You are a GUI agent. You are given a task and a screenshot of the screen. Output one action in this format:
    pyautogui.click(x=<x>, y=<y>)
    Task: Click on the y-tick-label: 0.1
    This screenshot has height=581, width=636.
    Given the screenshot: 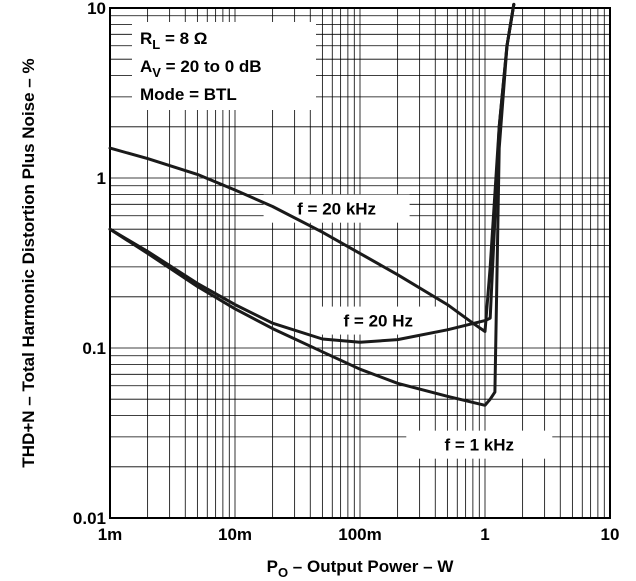 What is the action you would take?
    pyautogui.click(x=94, y=348)
    